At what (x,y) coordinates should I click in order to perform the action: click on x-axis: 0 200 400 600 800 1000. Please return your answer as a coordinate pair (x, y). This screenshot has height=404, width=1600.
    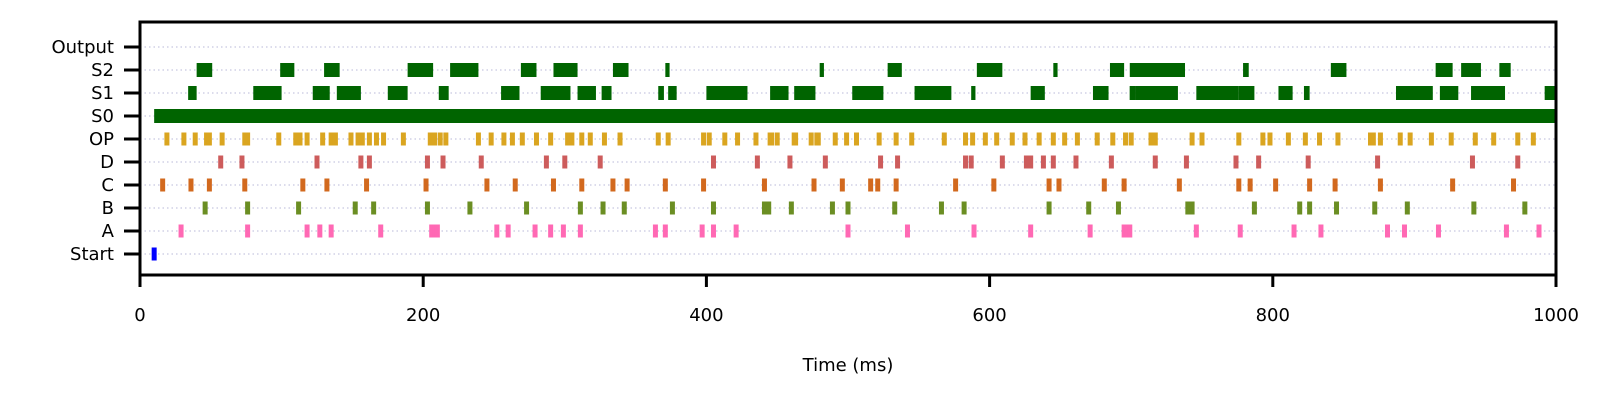
    Looking at the image, I should click on (856, 300).